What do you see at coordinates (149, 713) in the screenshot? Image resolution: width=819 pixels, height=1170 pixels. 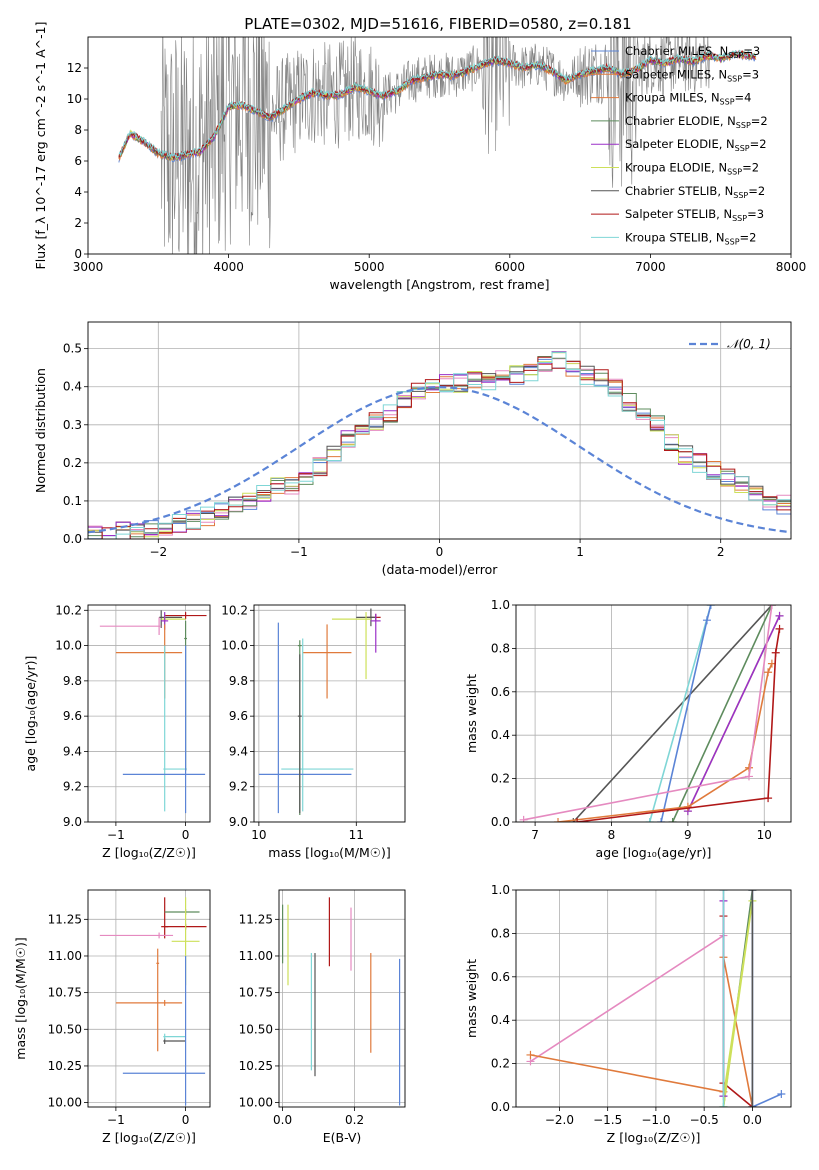 I see `plot-area-age-vs-Z` at bounding box center [149, 713].